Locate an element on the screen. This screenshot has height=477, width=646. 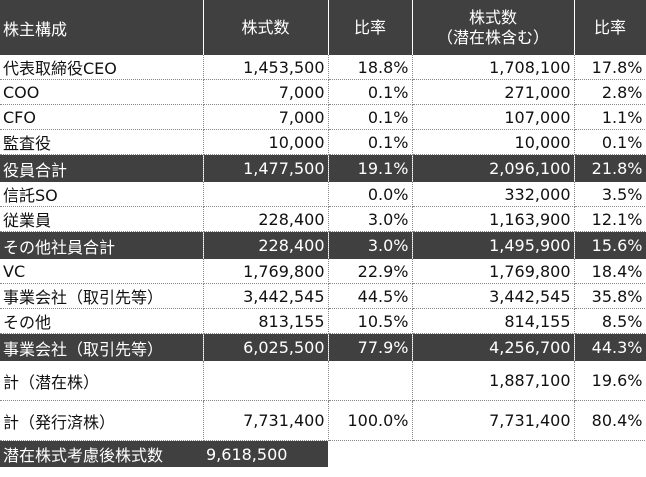
row-diluted-ratio: 80.4% is located at coordinates (610, 420).